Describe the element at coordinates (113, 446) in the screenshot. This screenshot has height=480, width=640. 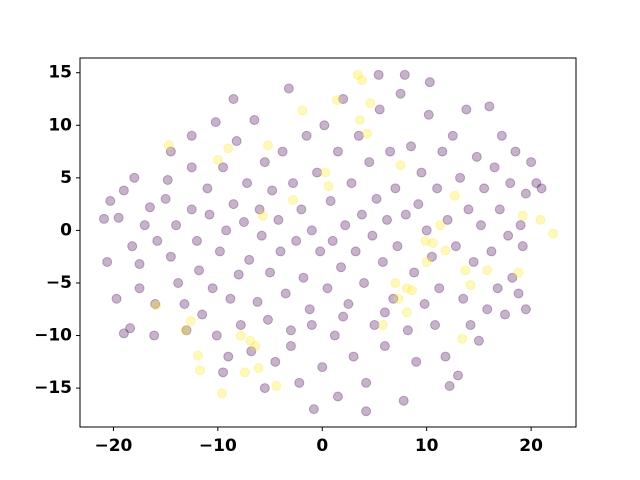
I see `x-tick-label: −20` at that location.